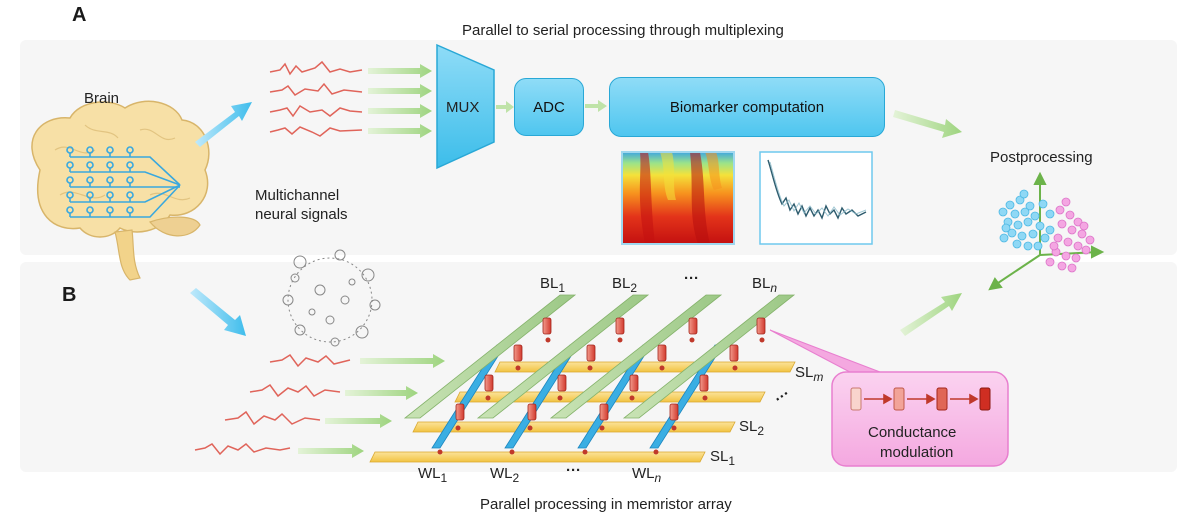 Image resolution: width=1197 pixels, height=523 pixels. Describe the element at coordinates (301, 214) in the screenshot. I see `signals-label-line2: neural signals` at that location.